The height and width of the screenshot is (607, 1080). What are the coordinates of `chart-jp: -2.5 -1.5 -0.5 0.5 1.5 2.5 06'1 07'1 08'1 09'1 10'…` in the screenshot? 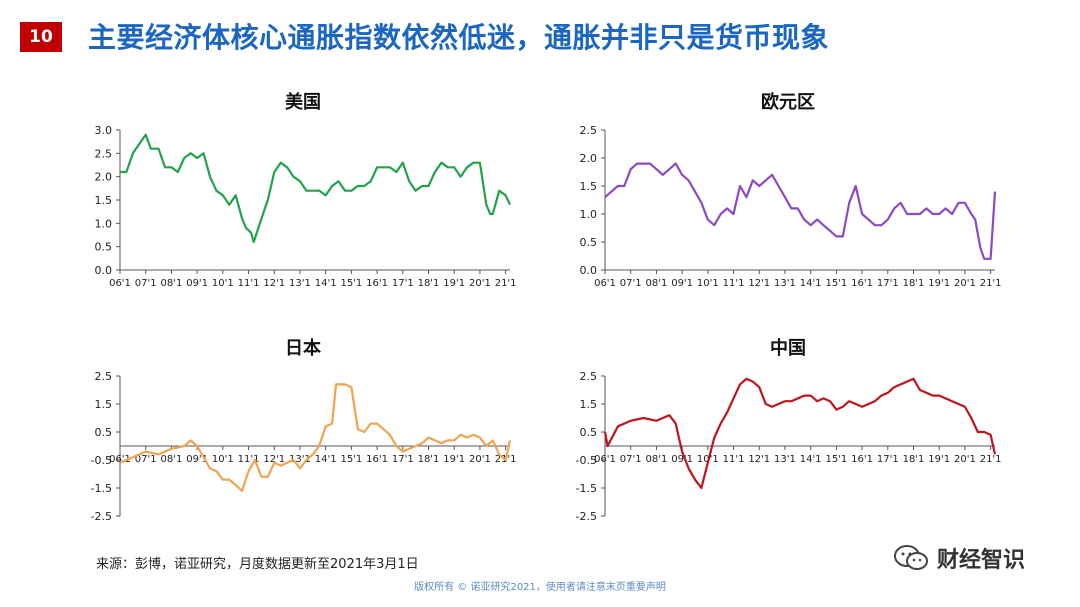 It's located at (304, 446).